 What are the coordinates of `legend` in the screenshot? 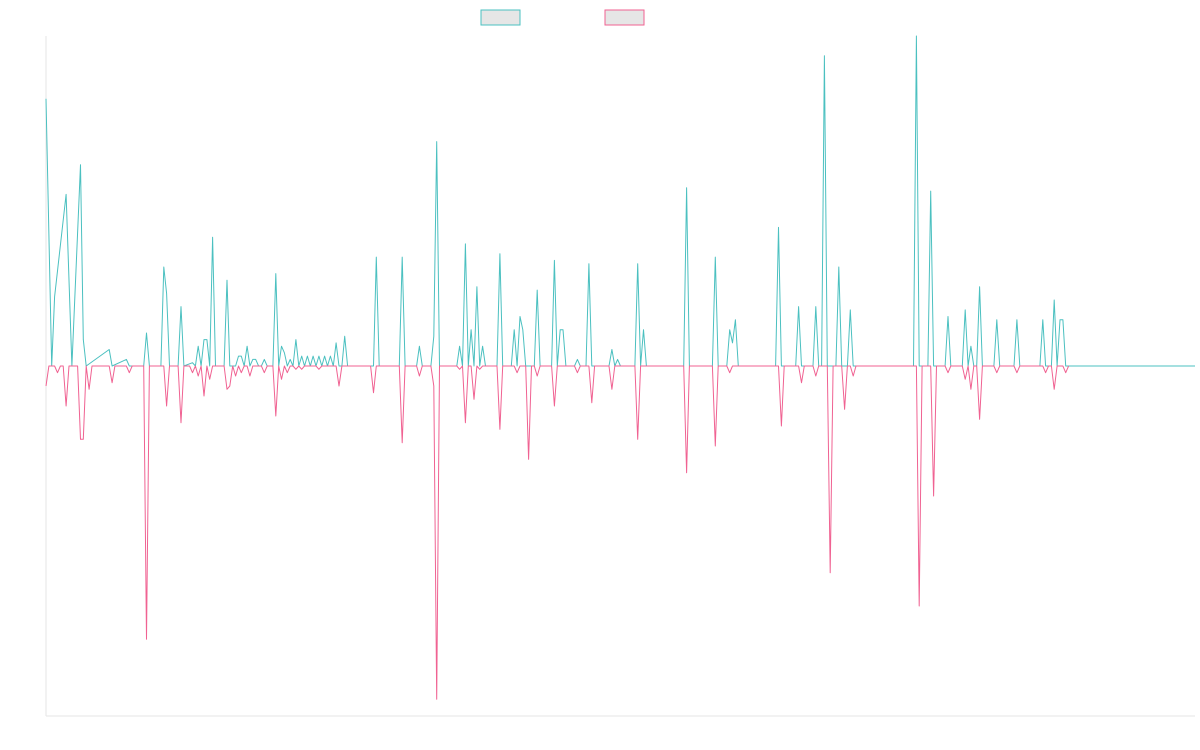 It's located at (562, 17).